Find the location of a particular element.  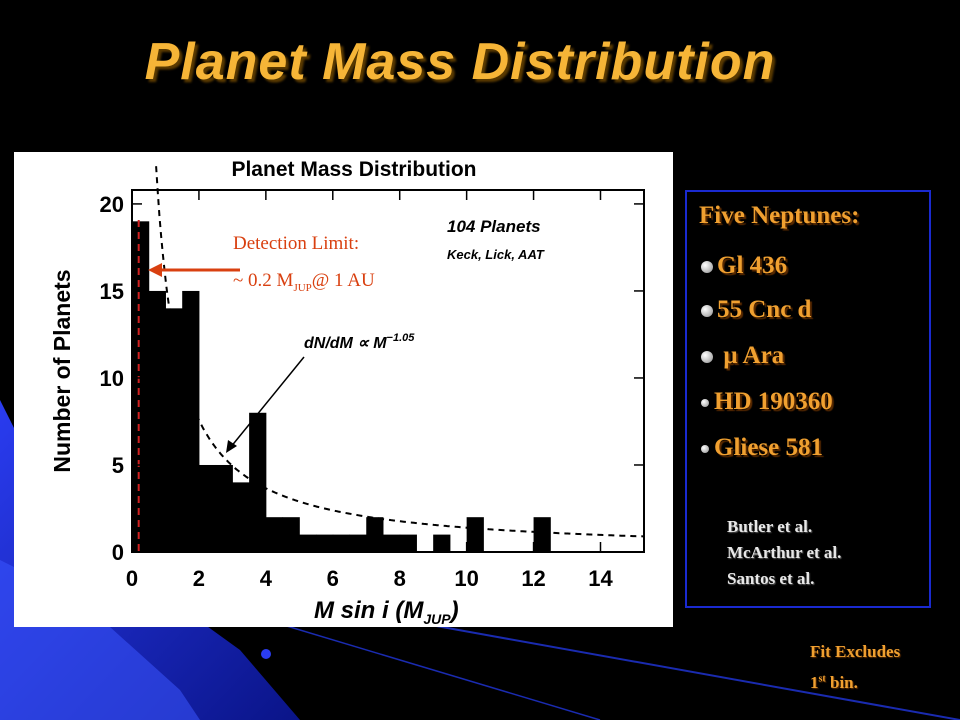

neptune-item: µ Ara is located at coordinates (742, 356).